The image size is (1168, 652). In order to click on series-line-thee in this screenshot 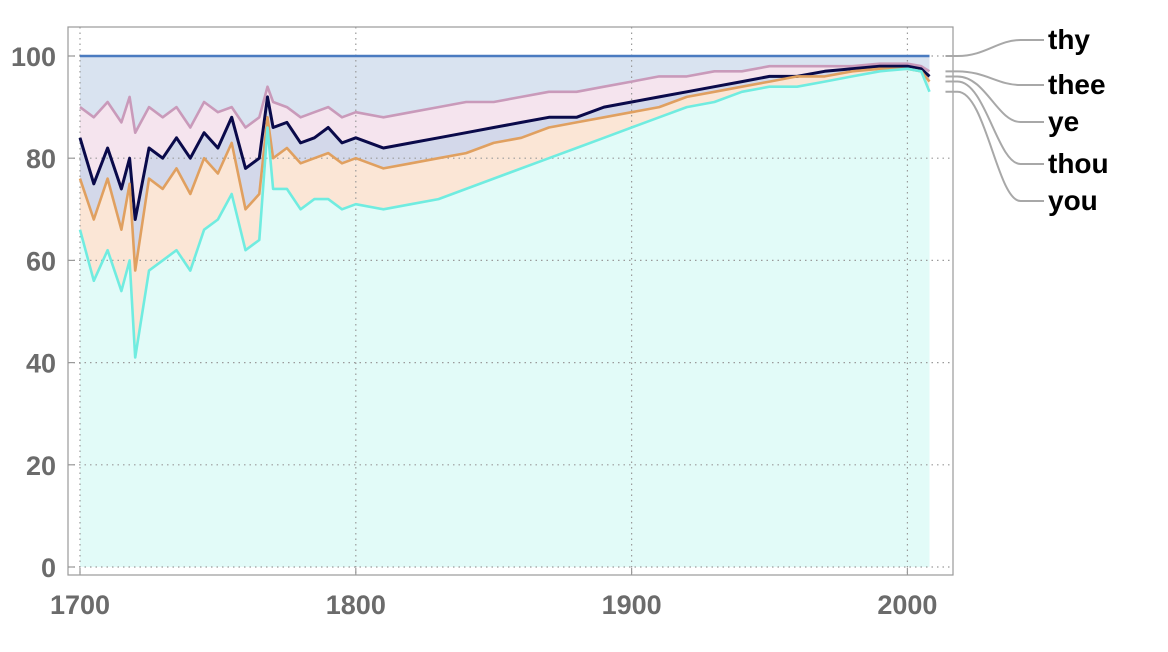, I will do `click(505, 98)`.